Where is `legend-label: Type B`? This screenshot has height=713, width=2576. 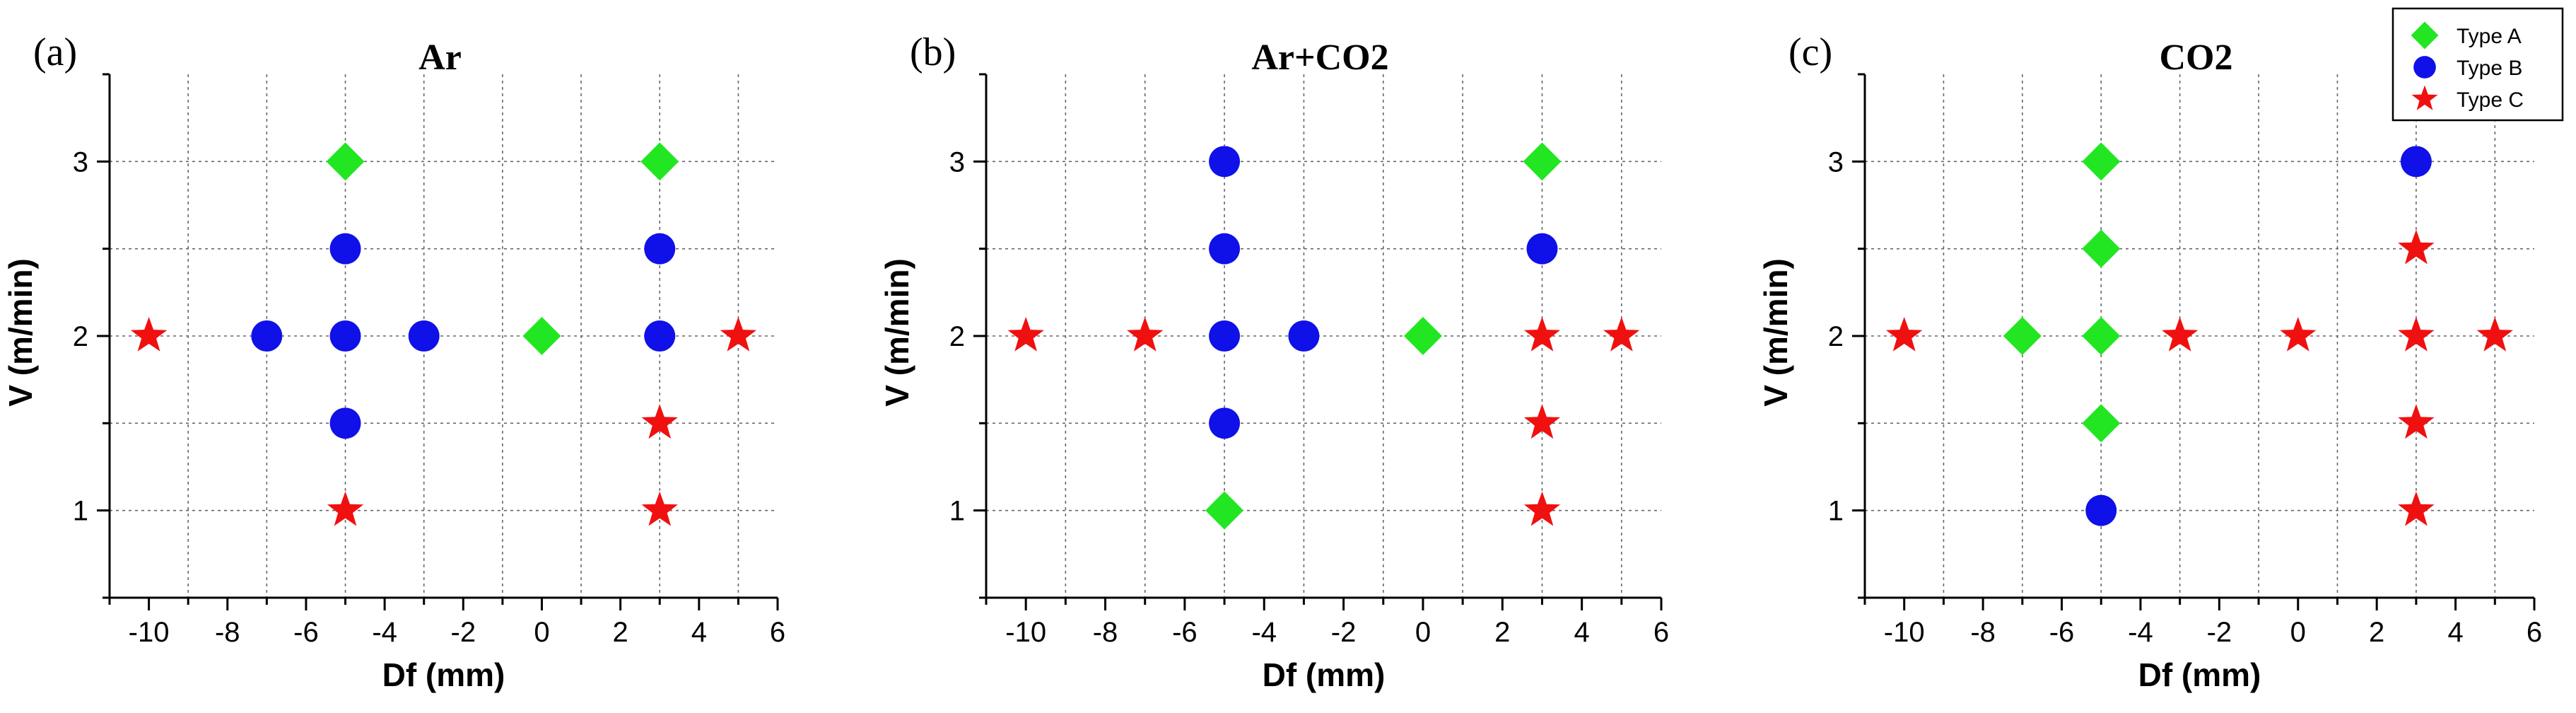 legend-label: Type B is located at coordinates (2489, 68).